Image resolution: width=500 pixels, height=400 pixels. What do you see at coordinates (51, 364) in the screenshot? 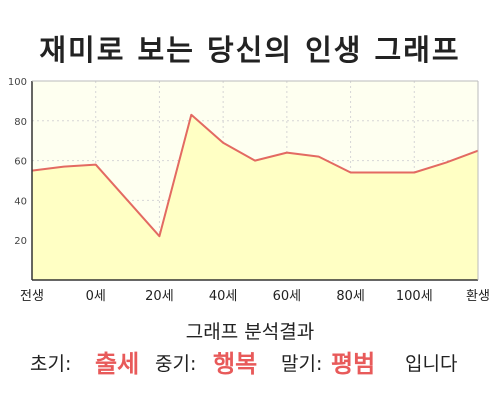
I see `early-label: 초기:` at bounding box center [51, 364].